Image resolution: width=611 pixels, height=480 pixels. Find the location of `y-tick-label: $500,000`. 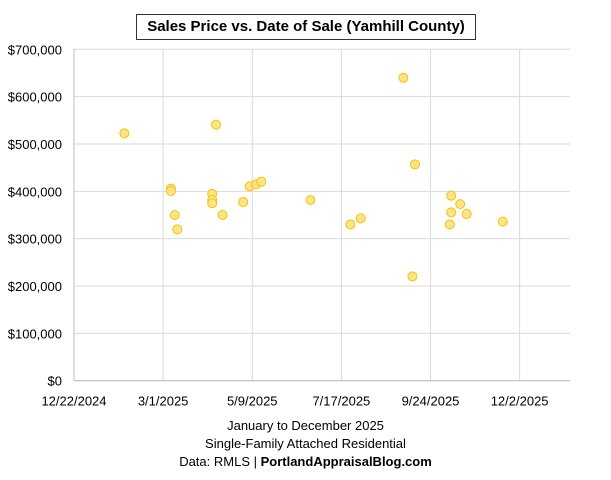

y-tick-label: $500,000 is located at coordinates (35, 144).